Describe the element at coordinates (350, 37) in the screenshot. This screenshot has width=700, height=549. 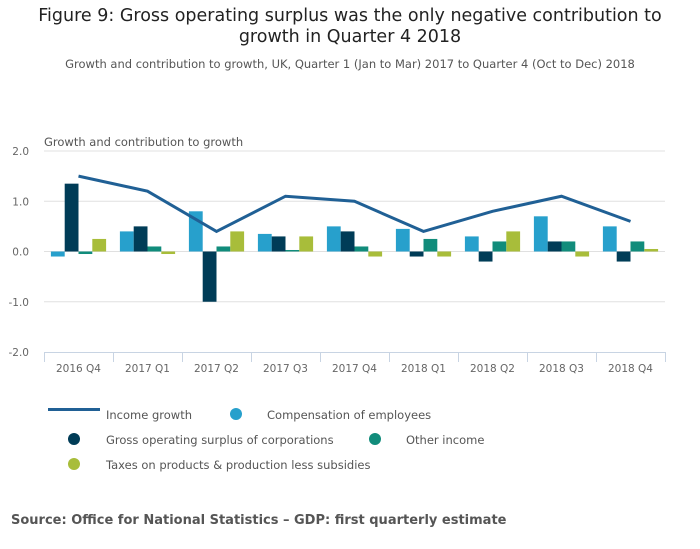
I see `chart-title-line-2: growth in Quarter 4 2018` at that location.